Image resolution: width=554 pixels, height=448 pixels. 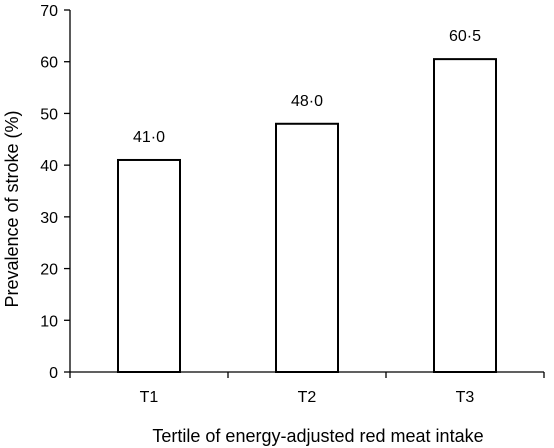 What do you see at coordinates (465, 215) in the screenshot?
I see `bar-t3` at bounding box center [465, 215].